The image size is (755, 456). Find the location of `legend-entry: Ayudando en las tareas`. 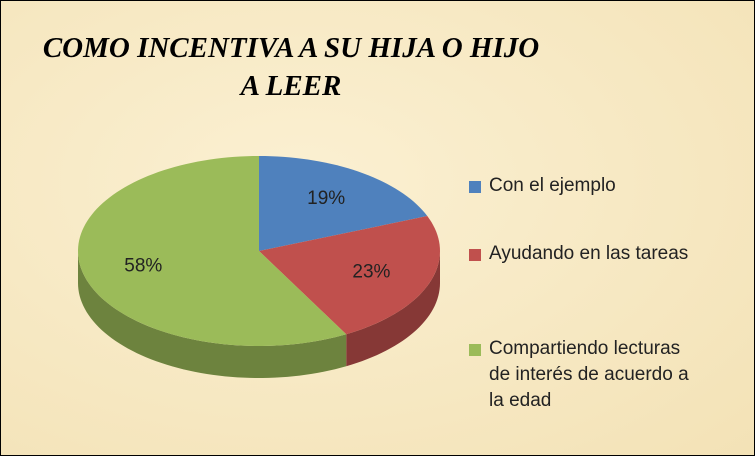

legend-entry: Ayudando en las tareas is located at coordinates (579, 254).